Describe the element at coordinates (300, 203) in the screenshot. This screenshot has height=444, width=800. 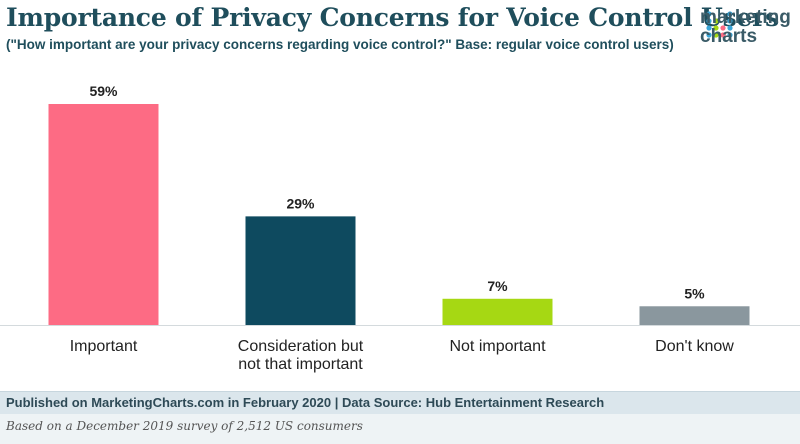
I see `data-label-1: 29%` at that location.